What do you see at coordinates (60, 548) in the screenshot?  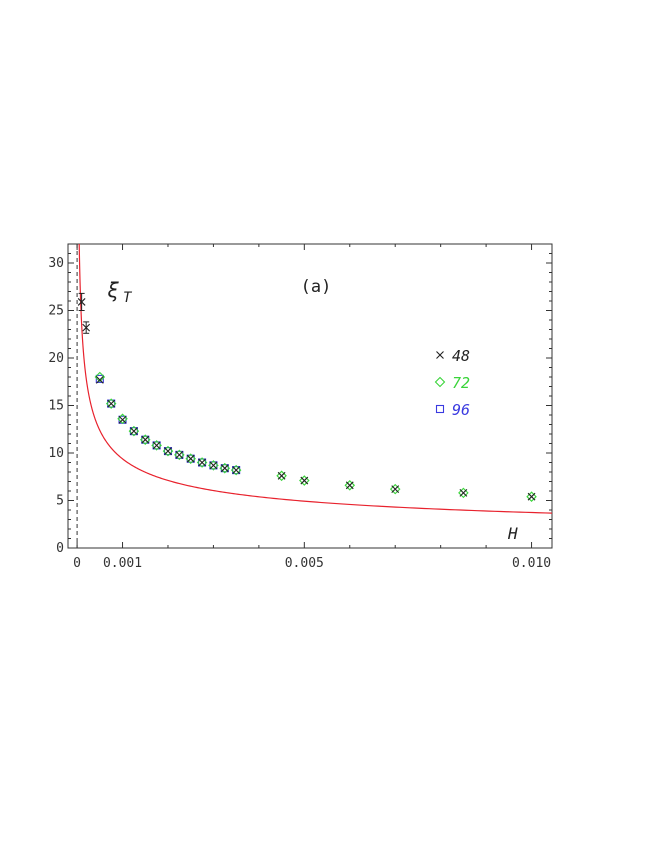 I see `y-tick-label: 0` at bounding box center [60, 548].